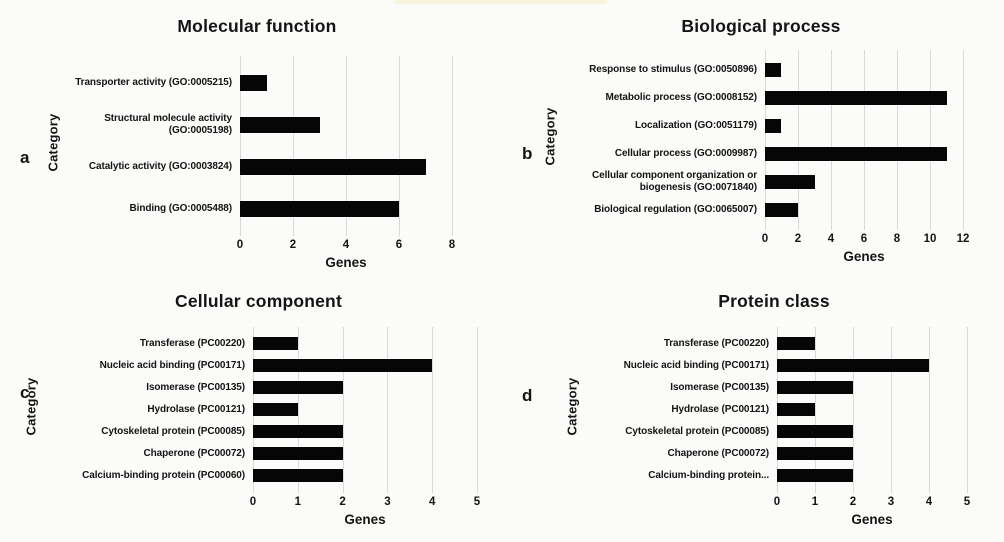  Describe the element at coordinates (25, 392) in the screenshot. I see `panel-letter-c: c` at that location.